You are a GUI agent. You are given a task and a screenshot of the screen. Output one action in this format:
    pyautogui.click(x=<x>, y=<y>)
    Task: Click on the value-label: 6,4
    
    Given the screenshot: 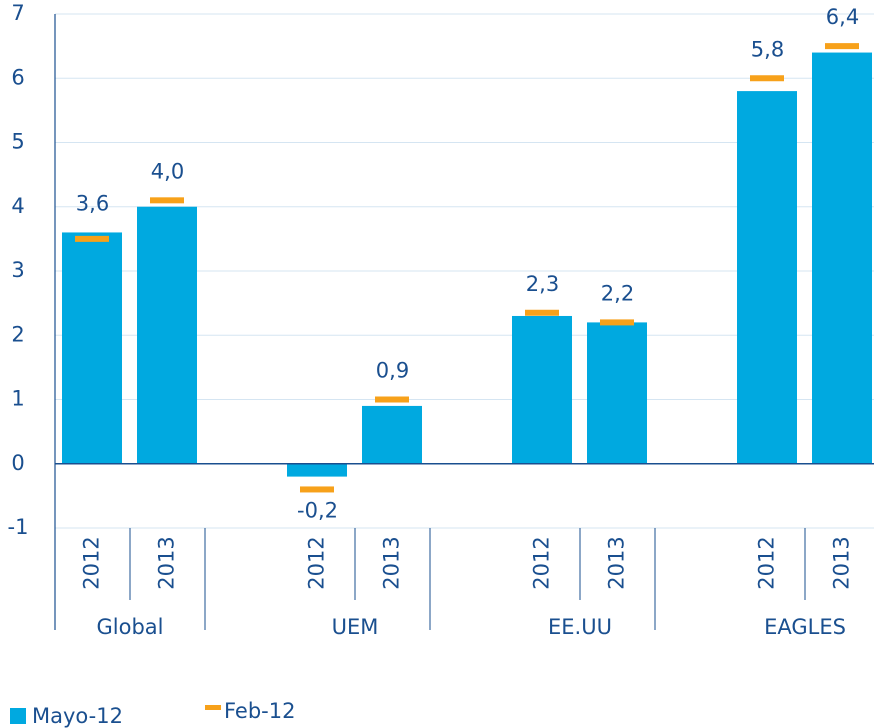 What is the action you would take?
    pyautogui.click(x=842, y=17)
    